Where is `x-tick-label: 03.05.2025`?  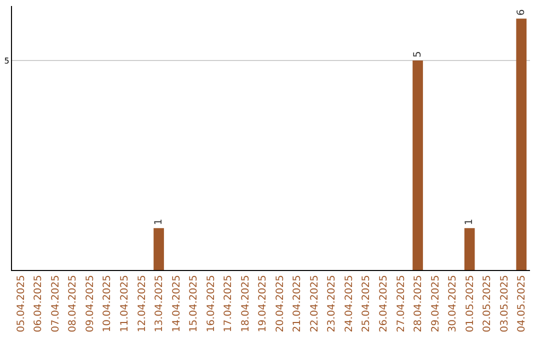 x-tick-label: 03.05.2025 is located at coordinates (504, 303).